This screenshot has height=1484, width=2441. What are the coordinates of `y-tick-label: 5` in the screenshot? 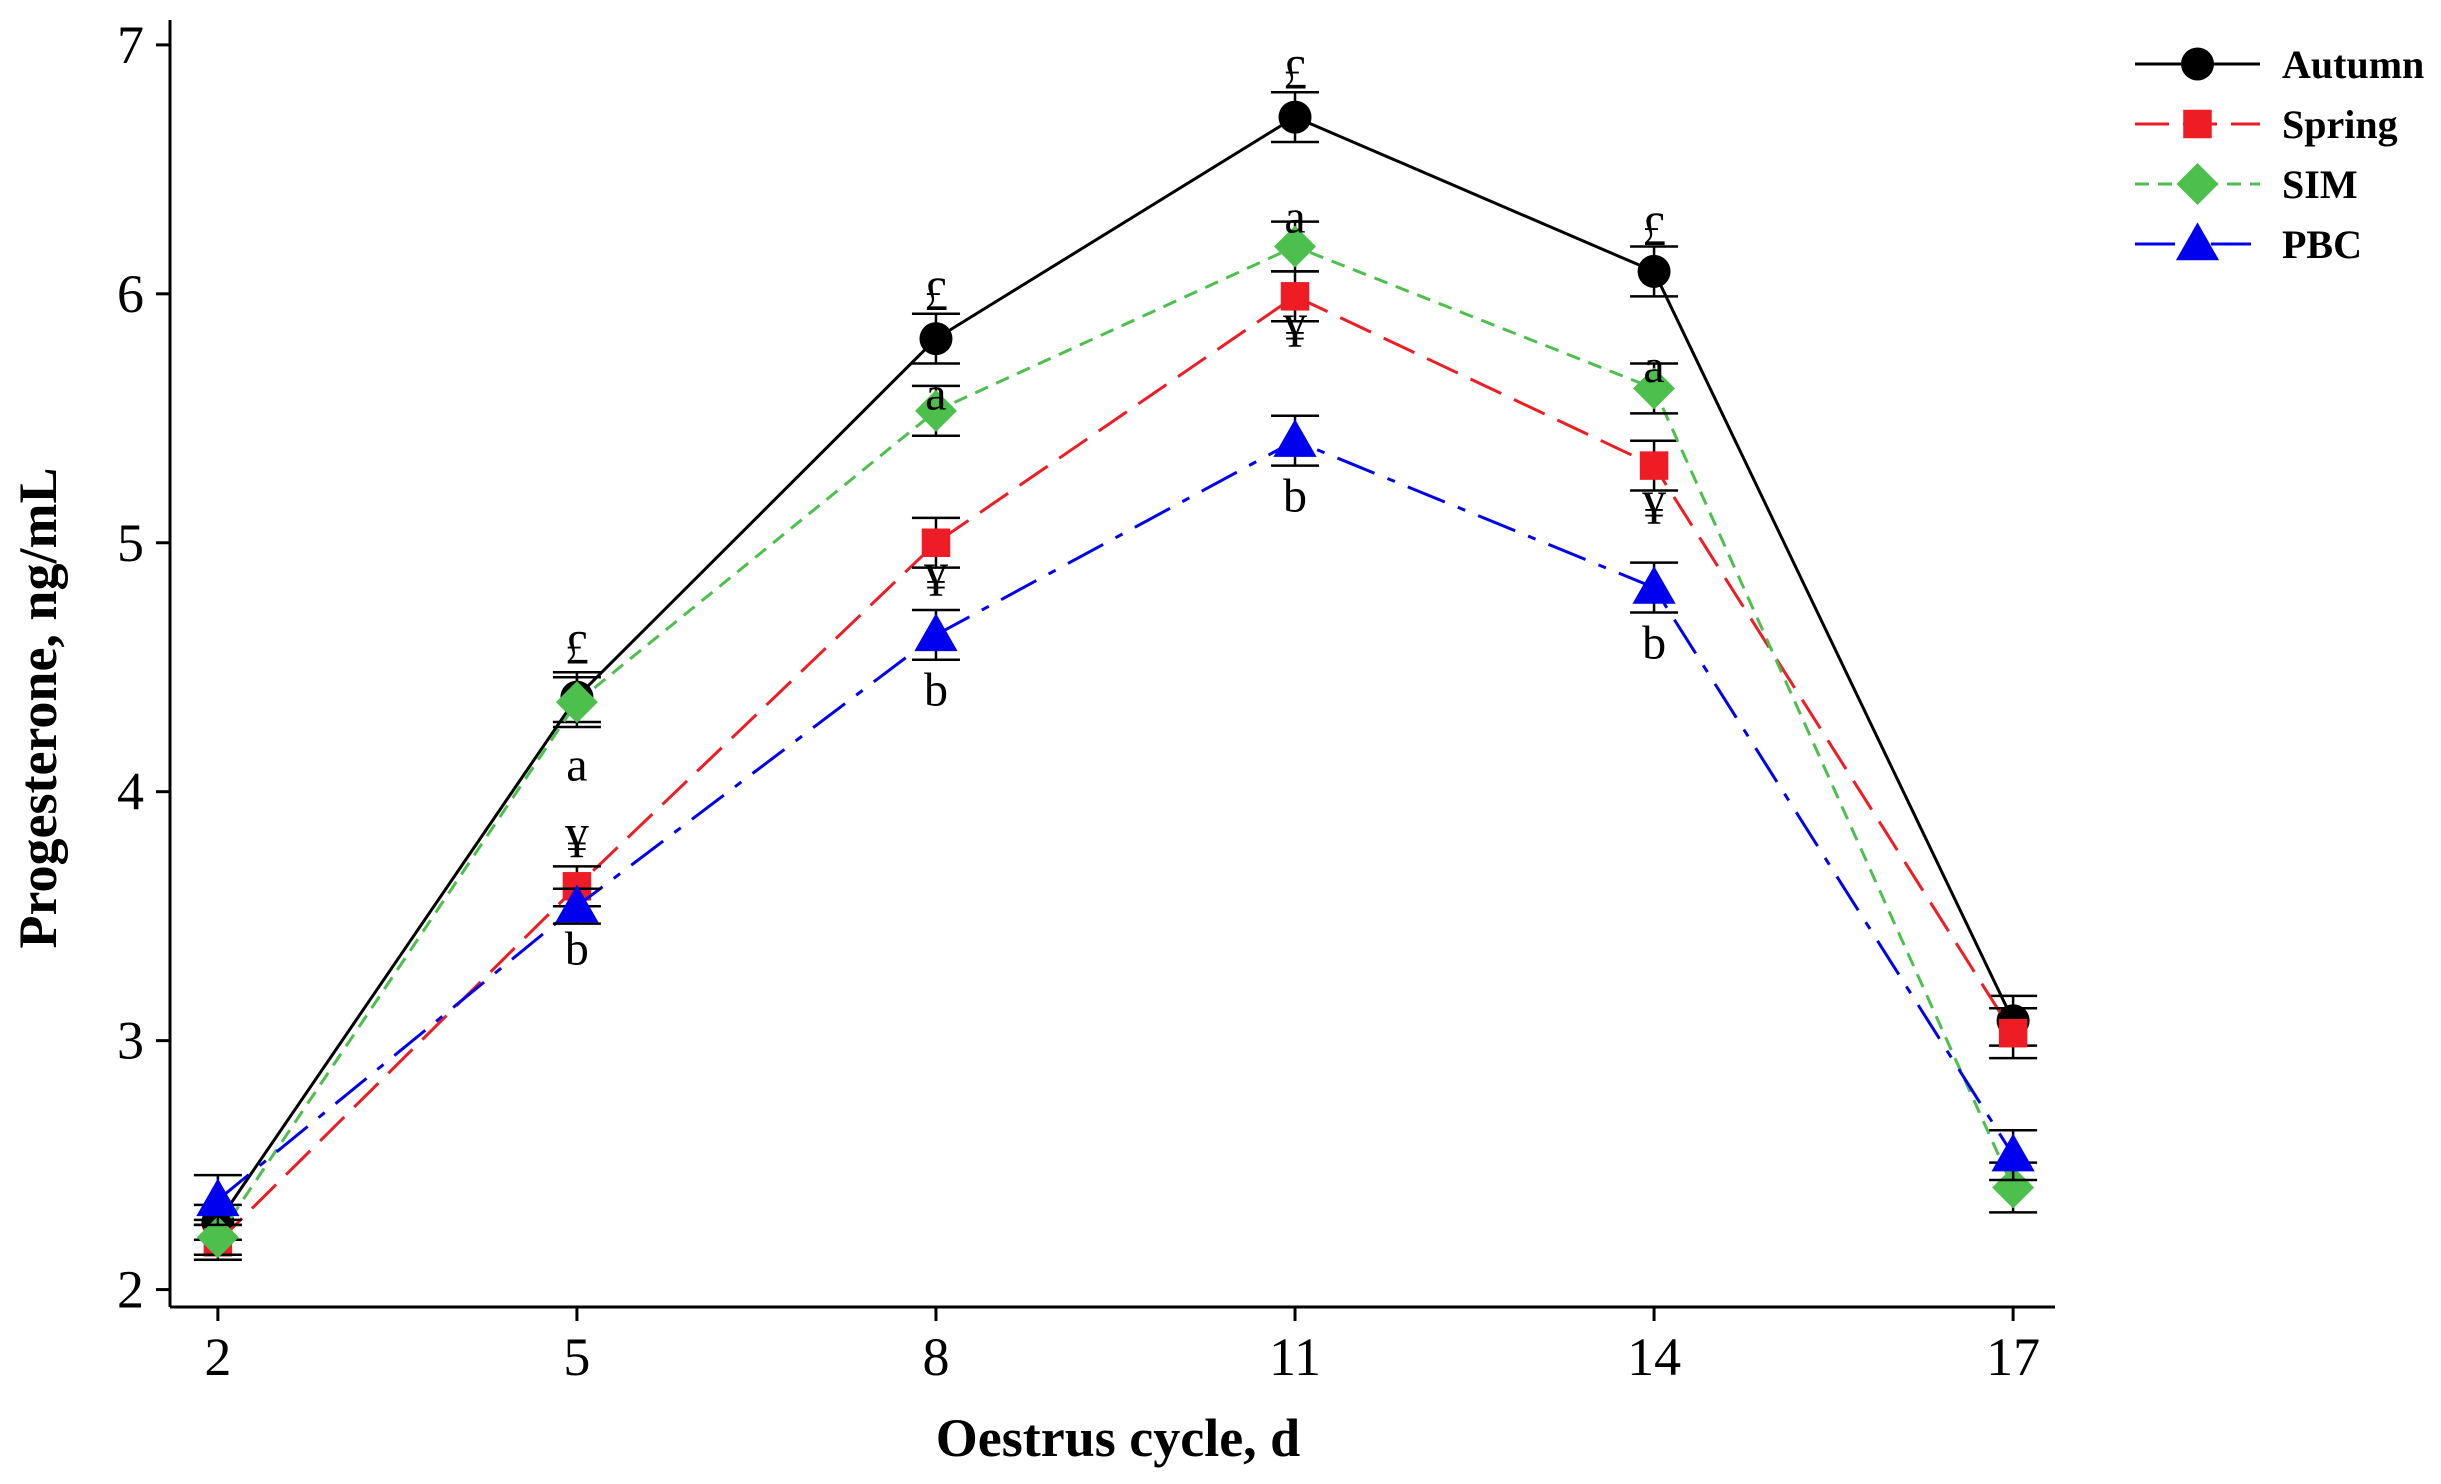 It's located at (130, 543).